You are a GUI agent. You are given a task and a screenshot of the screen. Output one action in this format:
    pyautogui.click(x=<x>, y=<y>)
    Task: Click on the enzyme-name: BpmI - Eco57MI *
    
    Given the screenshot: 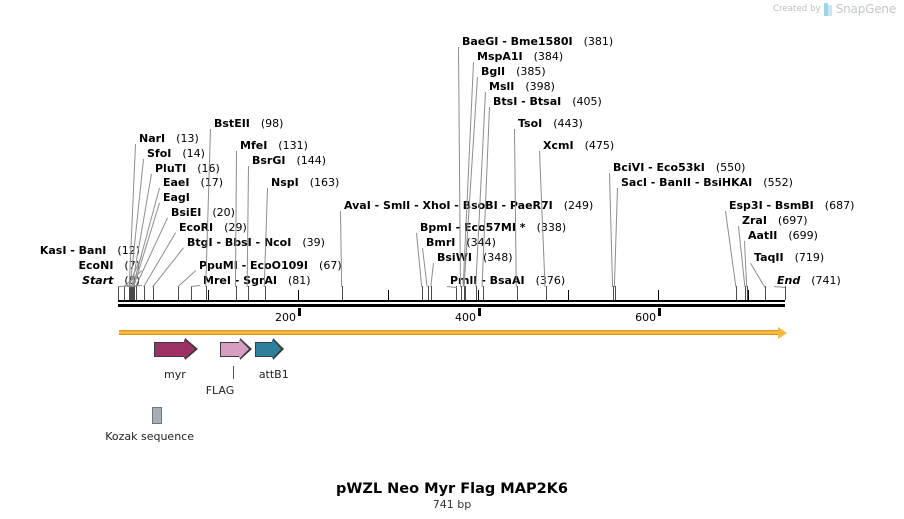 What is the action you would take?
    pyautogui.click(x=473, y=227)
    